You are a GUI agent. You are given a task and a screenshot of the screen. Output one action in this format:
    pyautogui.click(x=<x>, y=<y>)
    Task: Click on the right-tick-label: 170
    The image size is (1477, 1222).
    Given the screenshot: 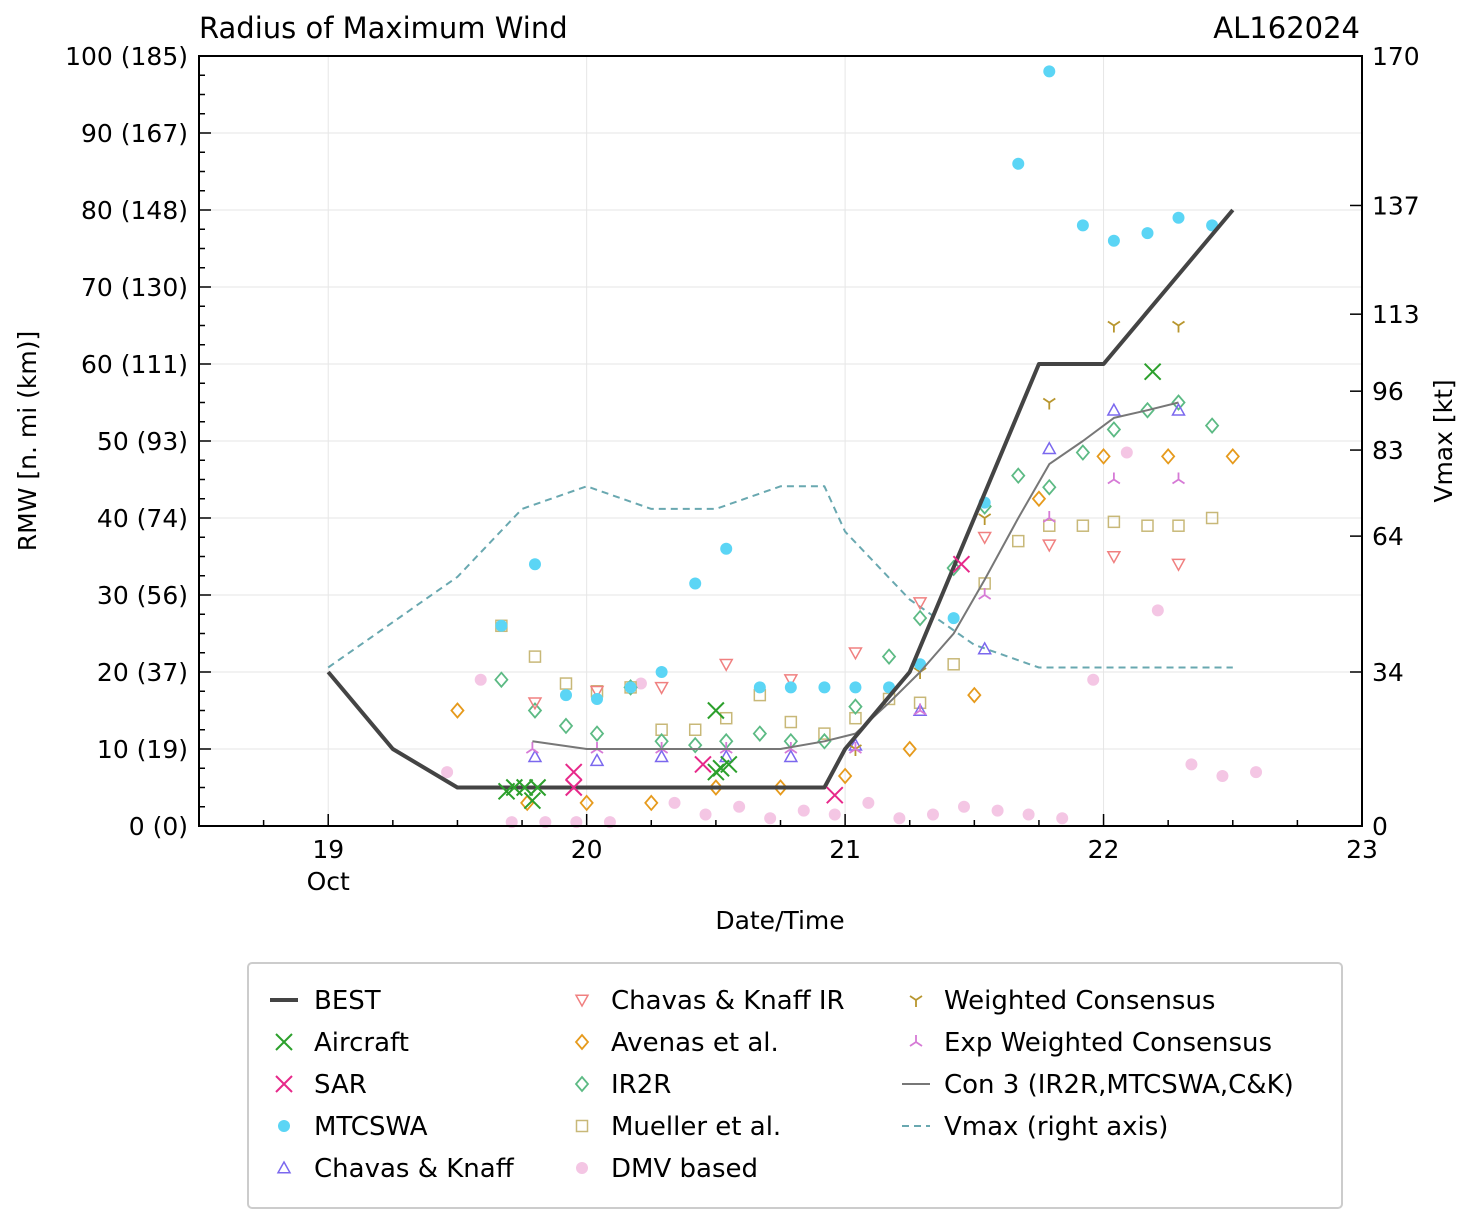 What is the action you would take?
    pyautogui.click(x=1396, y=56)
    